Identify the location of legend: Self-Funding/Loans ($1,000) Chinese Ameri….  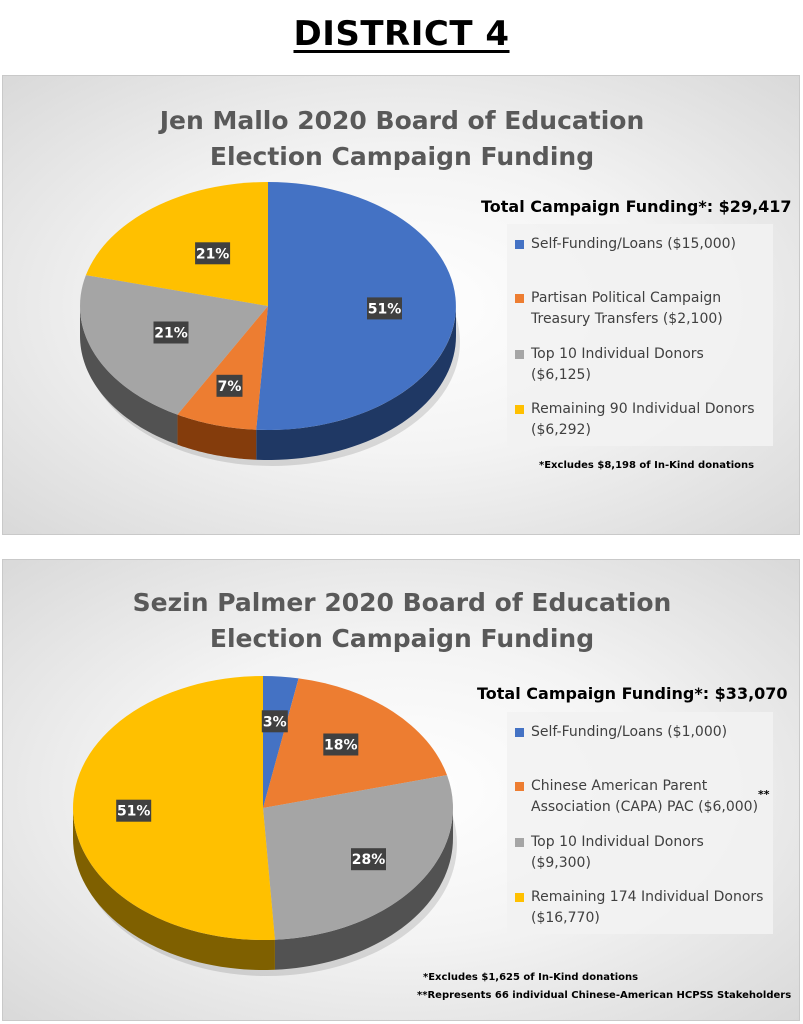
(640, 823).